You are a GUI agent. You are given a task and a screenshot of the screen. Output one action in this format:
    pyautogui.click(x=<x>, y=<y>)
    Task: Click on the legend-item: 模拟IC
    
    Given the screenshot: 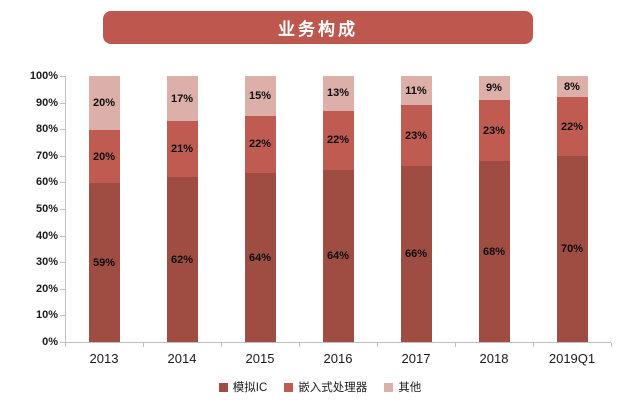 What is the action you would take?
    pyautogui.click(x=243, y=387)
    